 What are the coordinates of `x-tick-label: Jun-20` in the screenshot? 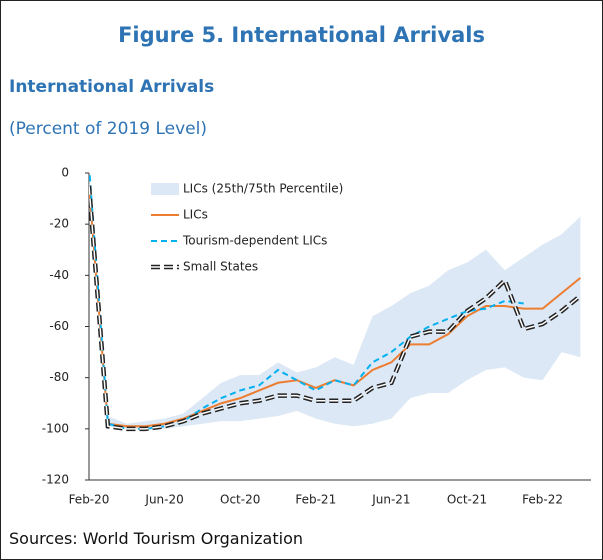 It's located at (163, 500).